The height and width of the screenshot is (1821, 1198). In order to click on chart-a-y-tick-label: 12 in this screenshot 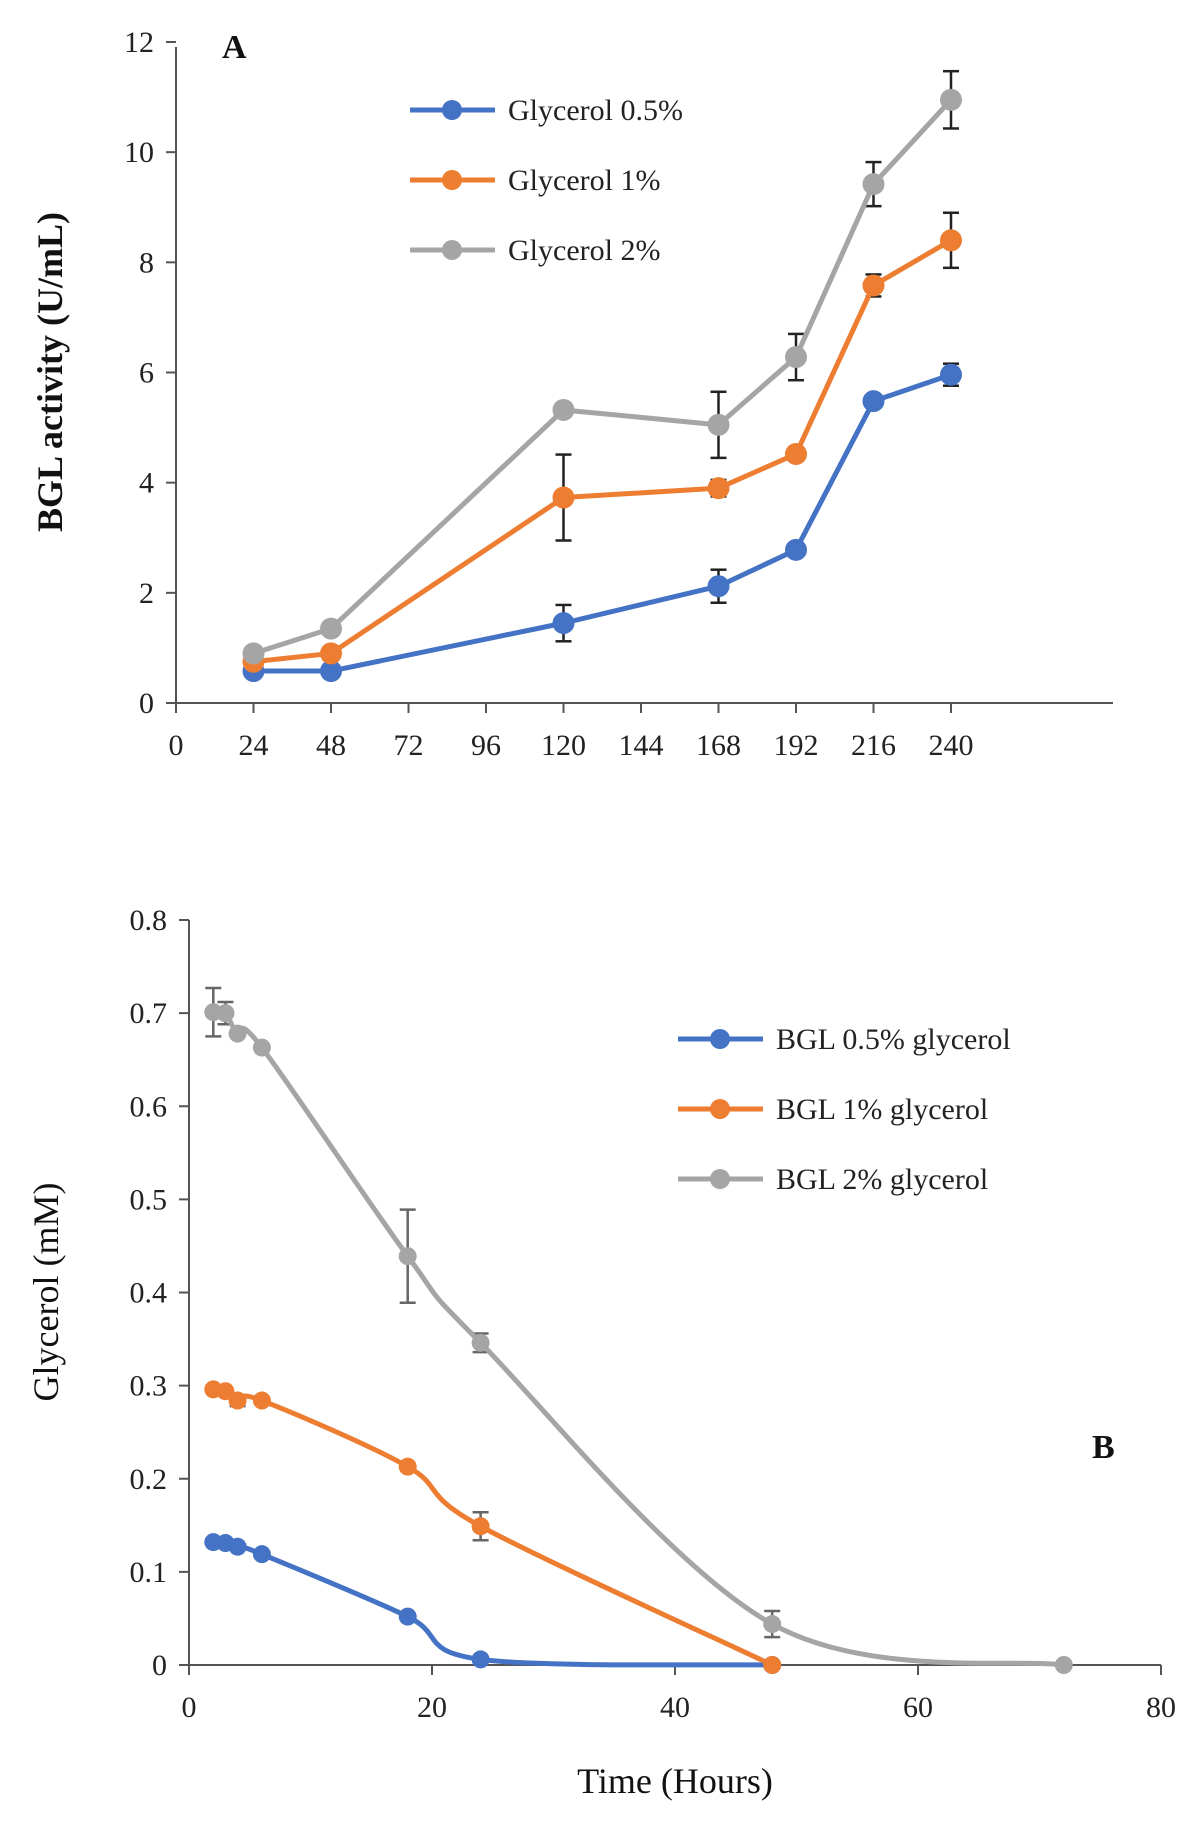, I will do `click(139, 42)`.